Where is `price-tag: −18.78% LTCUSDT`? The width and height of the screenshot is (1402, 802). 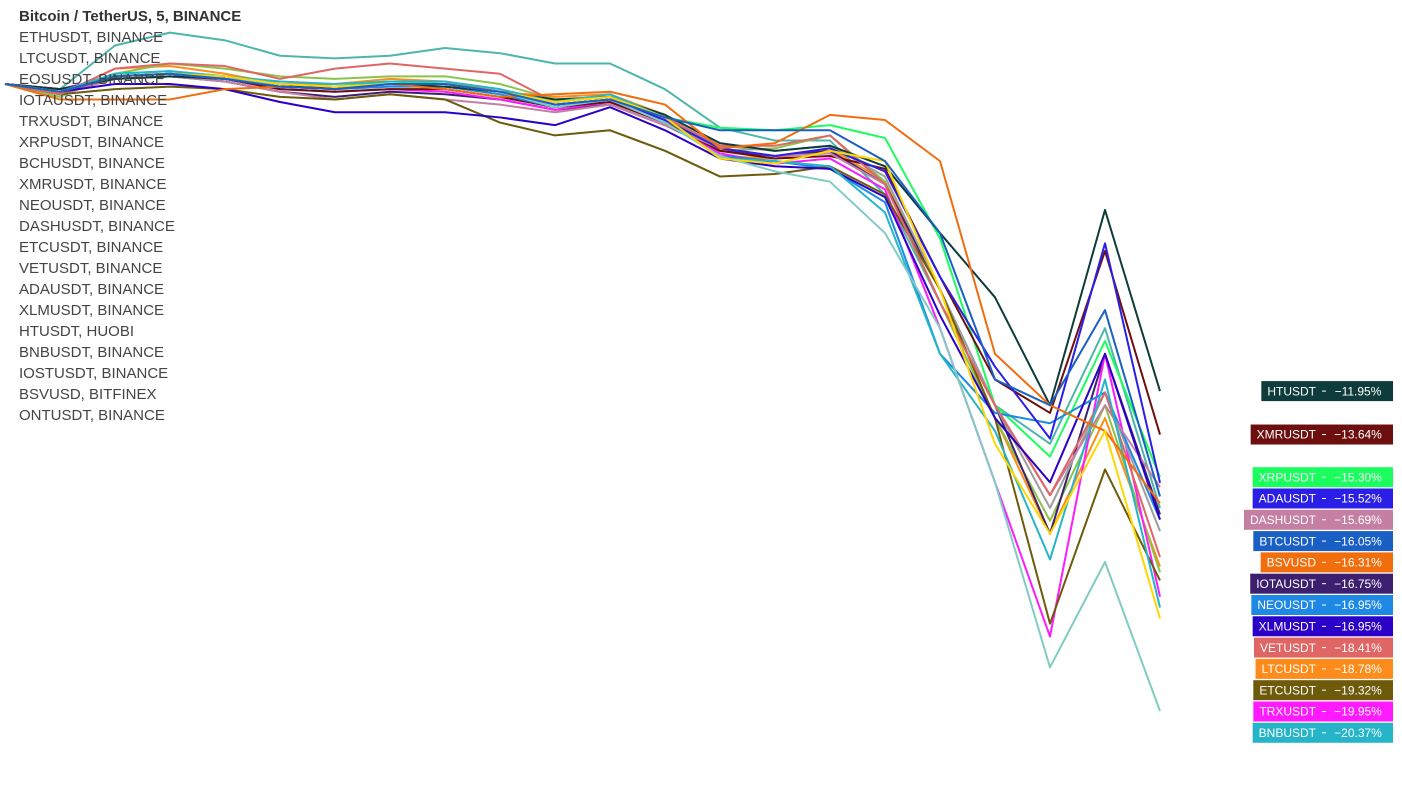
price-tag: −18.78% LTCUSDT is located at coordinates (1324, 668).